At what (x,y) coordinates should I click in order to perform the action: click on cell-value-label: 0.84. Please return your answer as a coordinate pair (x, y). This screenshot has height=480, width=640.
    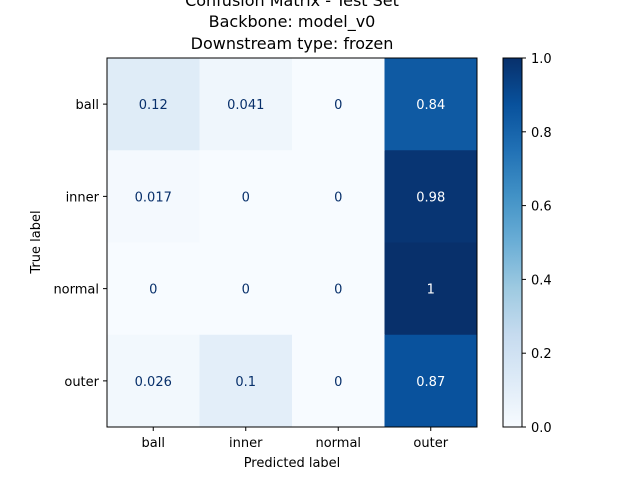
    Looking at the image, I should click on (430, 105).